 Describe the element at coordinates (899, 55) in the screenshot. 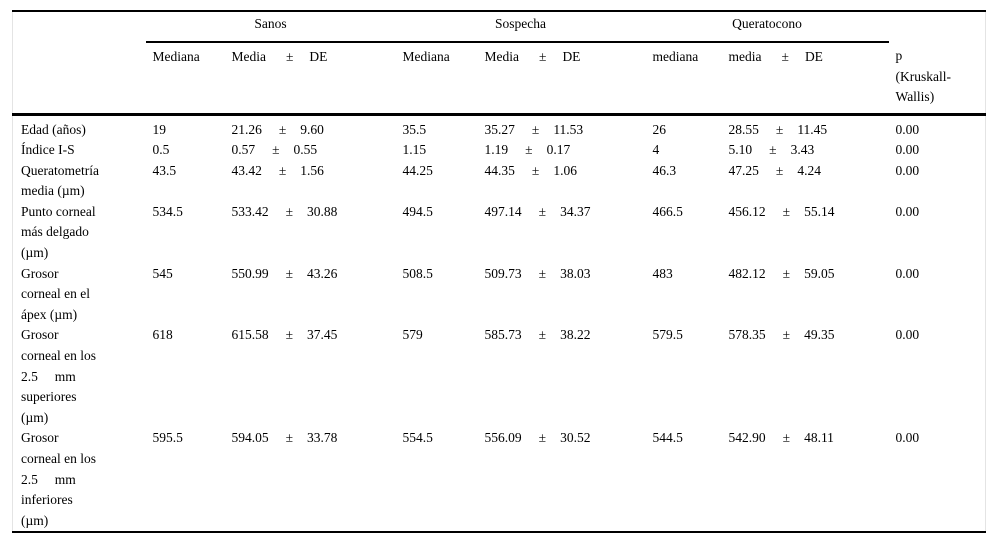

I see `p-header-line: p` at that location.